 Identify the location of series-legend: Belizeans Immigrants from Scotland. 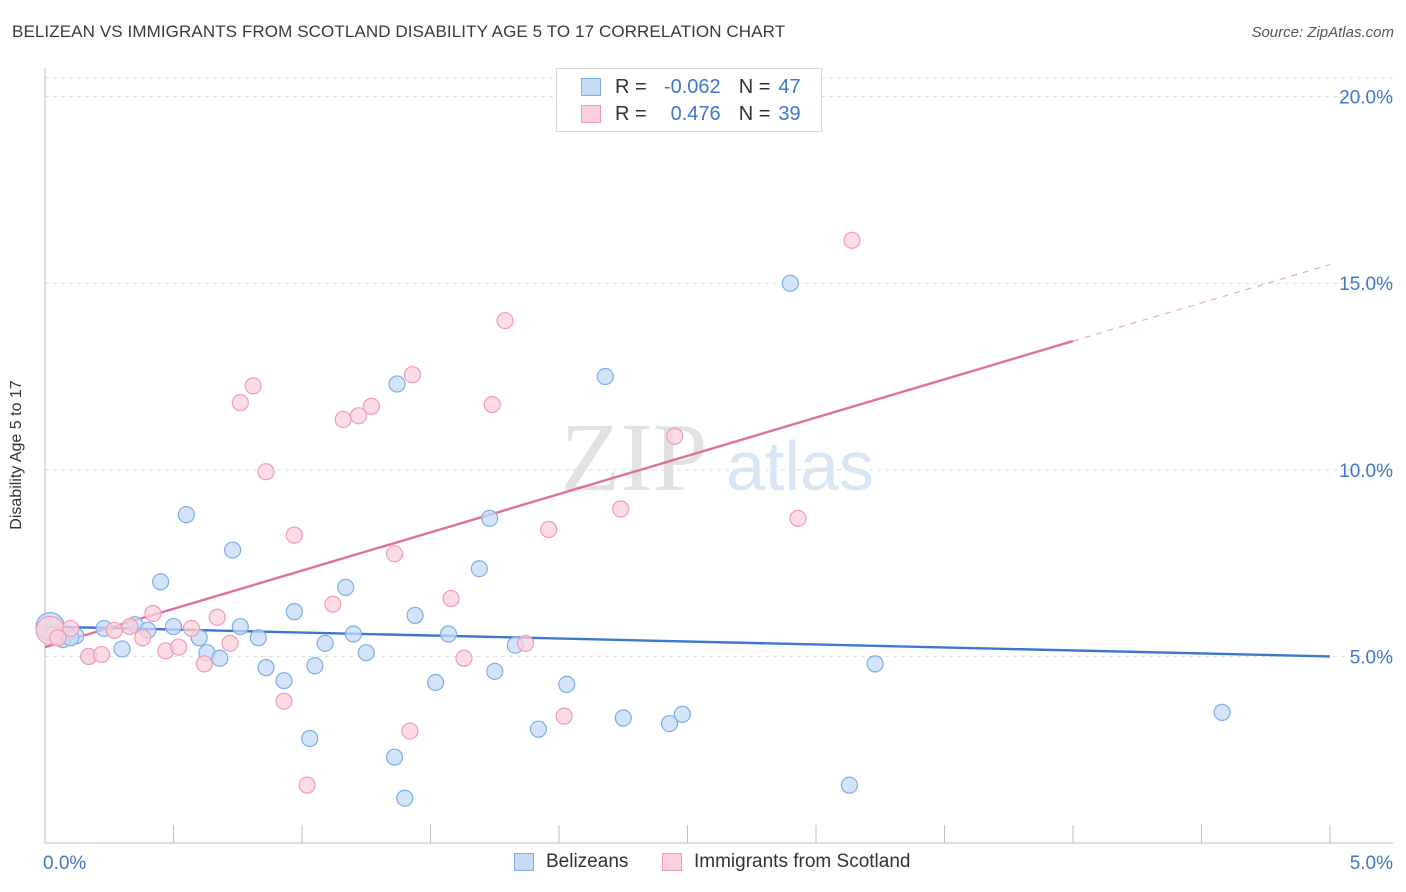
(703, 864).